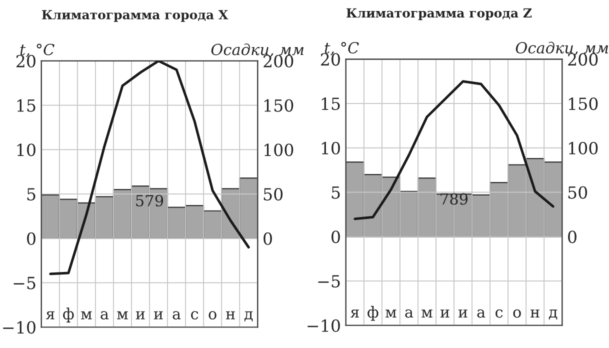 The width and height of the screenshot is (609, 348). Describe the element at coordinates (150, 200) in the screenshot. I see `annotation: 579` at that location.